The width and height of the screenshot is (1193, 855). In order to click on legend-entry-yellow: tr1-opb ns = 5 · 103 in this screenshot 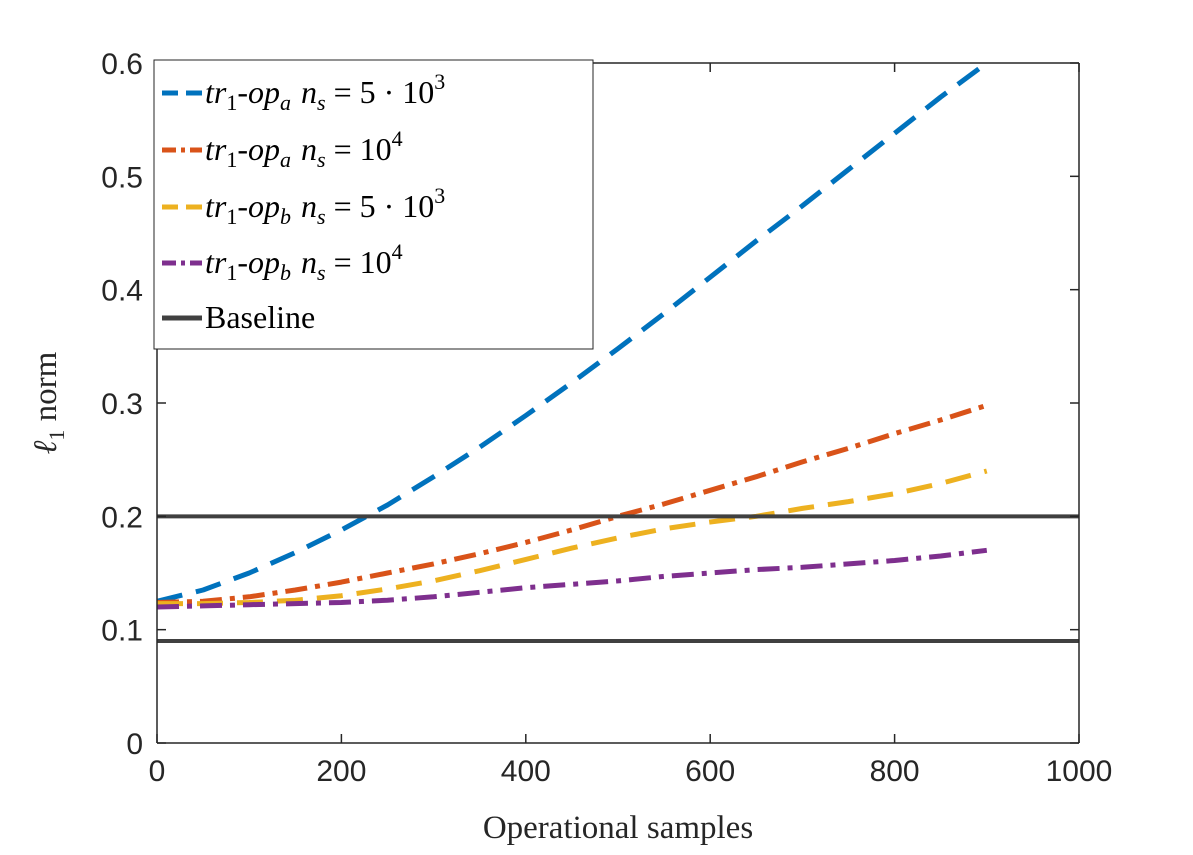, I will do `click(303, 206)`.